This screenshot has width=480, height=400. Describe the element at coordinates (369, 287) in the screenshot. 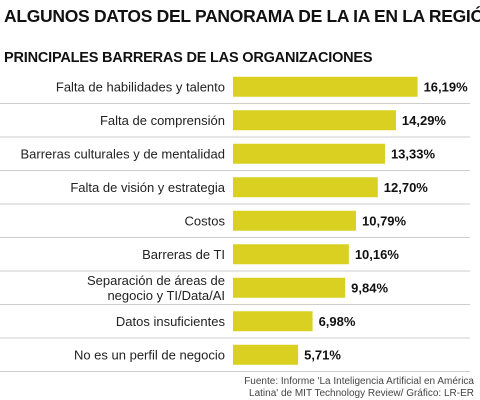

I see `value-label: 9,84%` at that location.